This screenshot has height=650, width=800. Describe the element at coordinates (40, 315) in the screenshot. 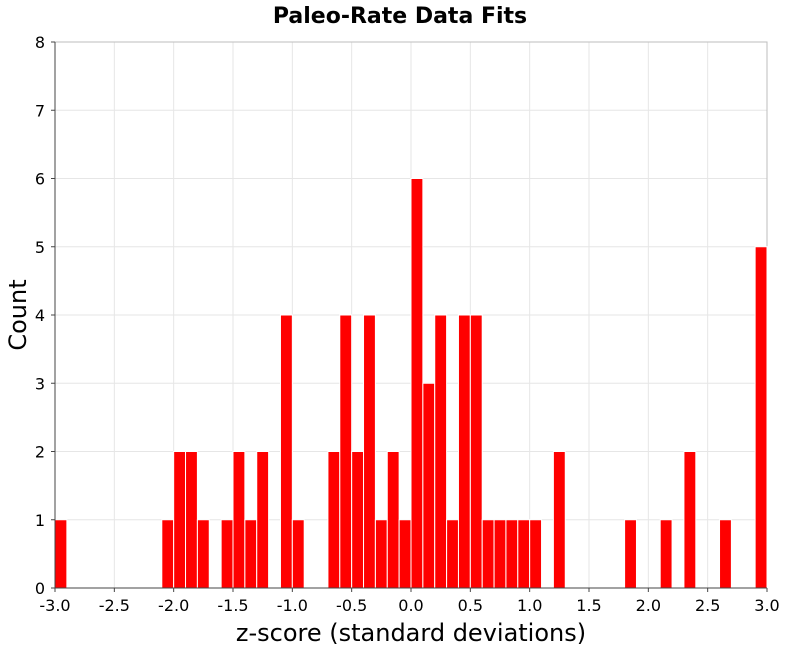

I see `y-tick-label: 4` at that location.